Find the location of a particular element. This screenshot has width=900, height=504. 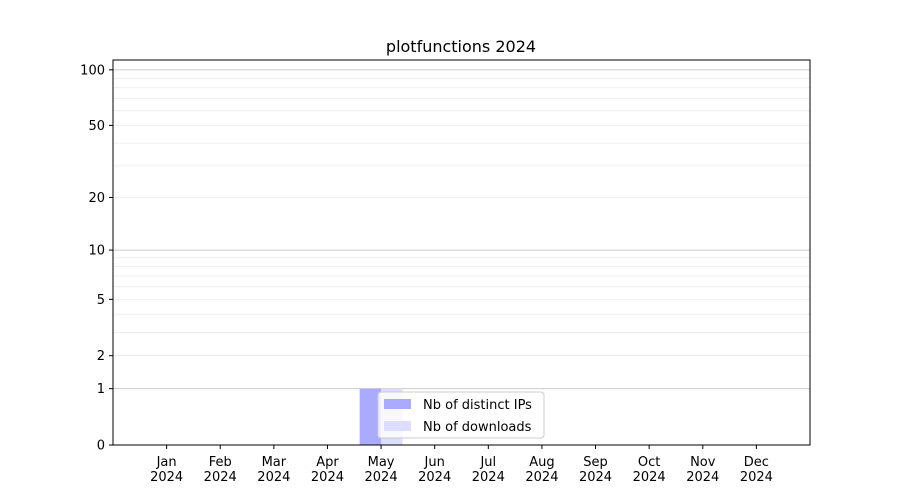

x-tick-label: Aug 2024 is located at coordinates (541, 470).